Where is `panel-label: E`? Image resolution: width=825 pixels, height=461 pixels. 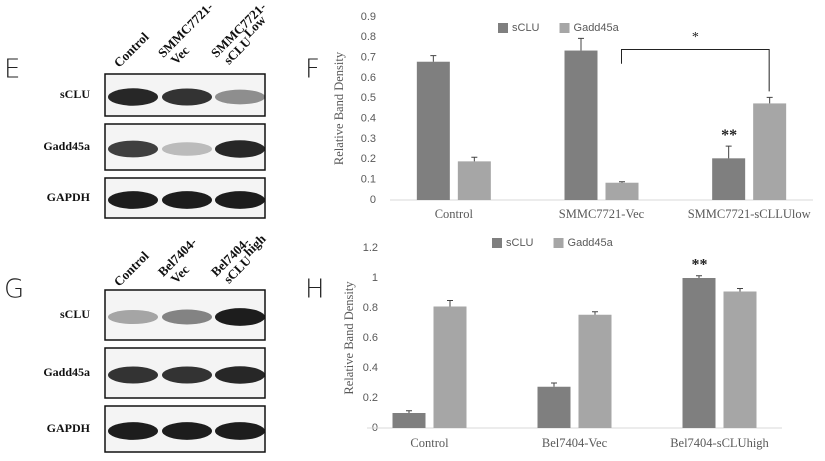 panel-label: E is located at coordinates (12, 70).